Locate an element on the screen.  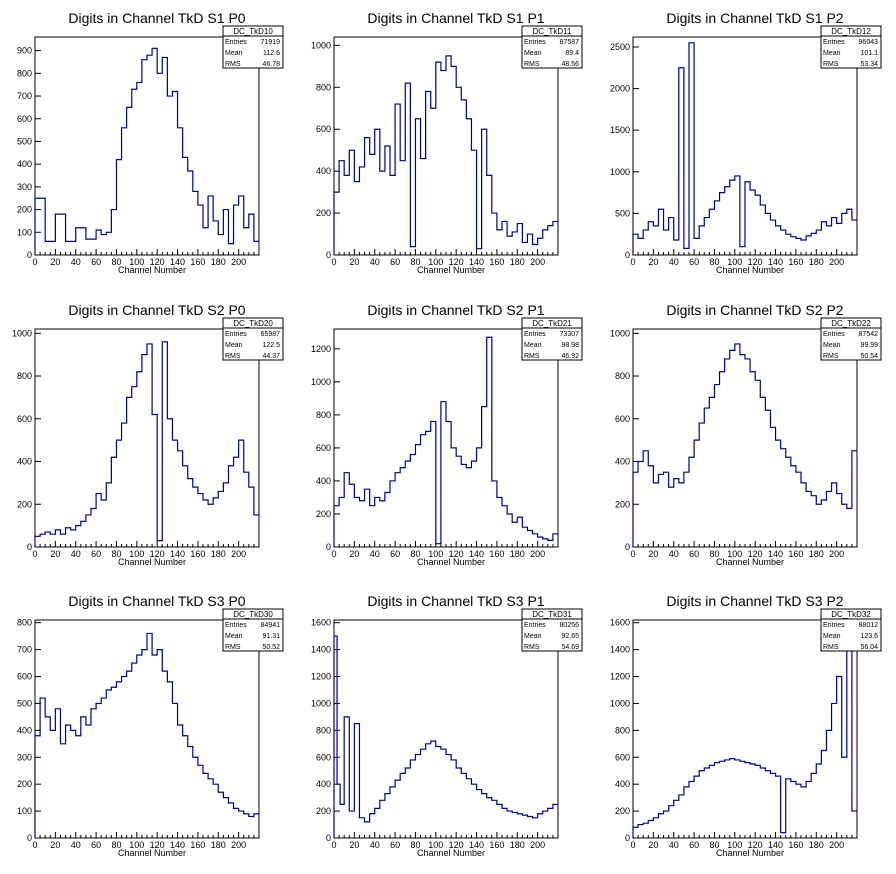
stats-value: 84941 is located at coordinates (271, 625).